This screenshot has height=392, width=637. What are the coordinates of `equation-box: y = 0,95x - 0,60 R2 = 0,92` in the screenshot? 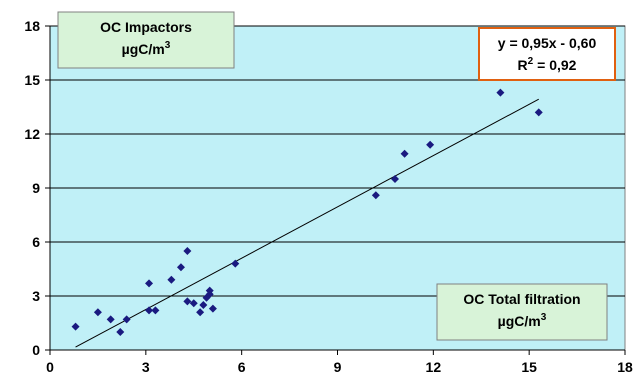 It's located at (547, 54).